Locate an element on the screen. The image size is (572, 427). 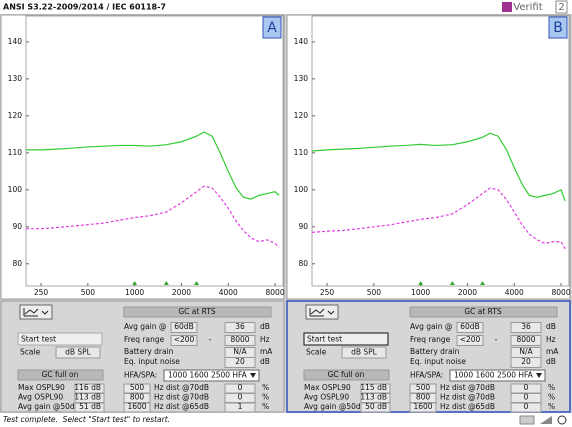
y-tick-label: 100 is located at coordinates (15, 189).